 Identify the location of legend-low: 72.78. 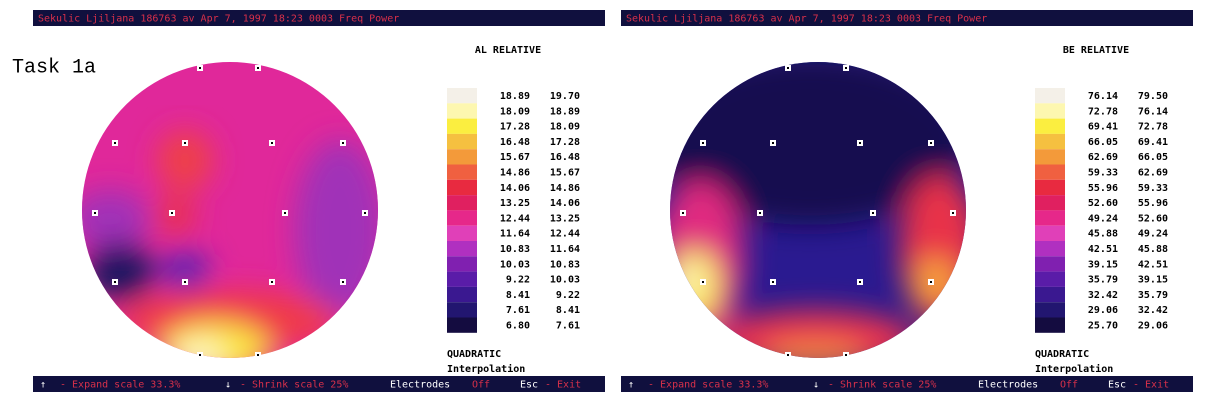
(1103, 111).